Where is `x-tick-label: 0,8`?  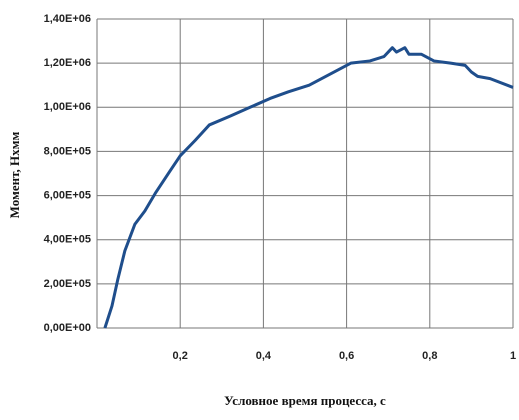
x-tick-label: 0,8 is located at coordinates (429, 356).